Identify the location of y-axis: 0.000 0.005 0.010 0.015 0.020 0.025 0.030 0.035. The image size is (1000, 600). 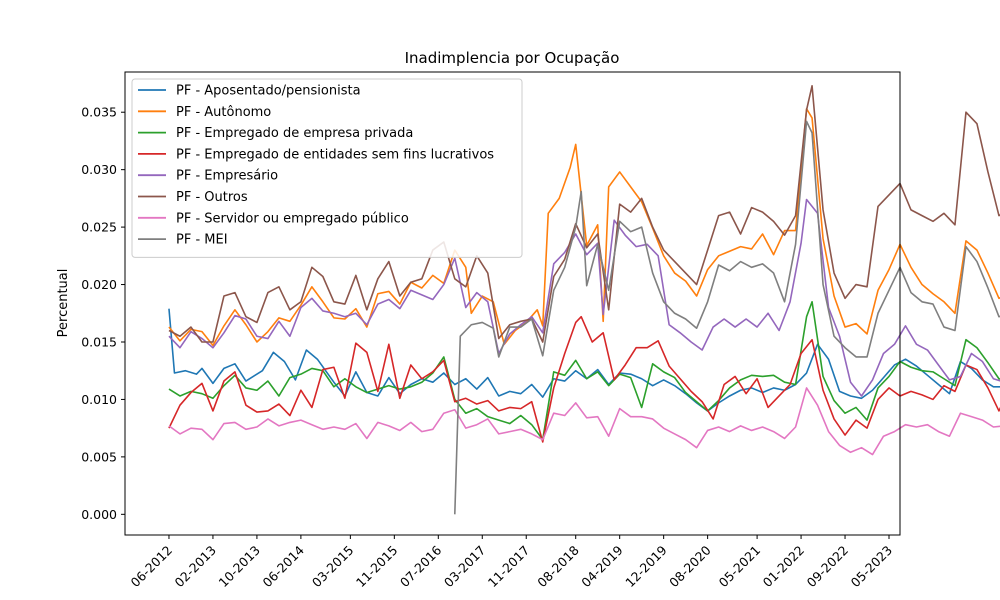
(103, 313).